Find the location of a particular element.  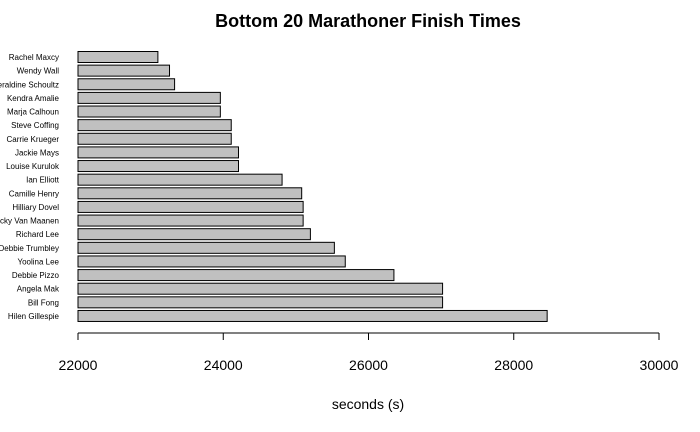

bar-ian-elliott is located at coordinates (180, 179).